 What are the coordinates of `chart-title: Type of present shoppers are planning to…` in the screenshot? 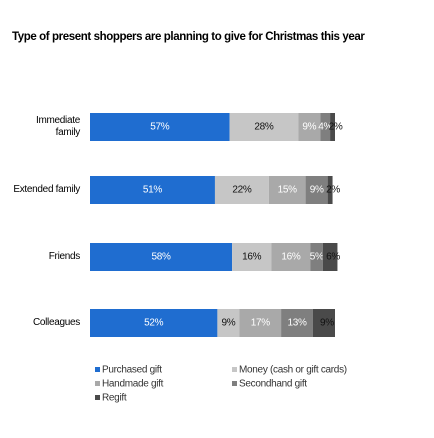 It's located at (188, 37).